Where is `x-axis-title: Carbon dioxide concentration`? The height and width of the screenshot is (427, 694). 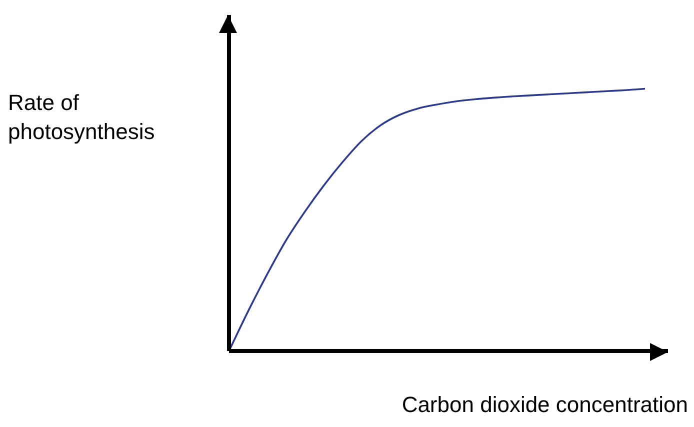
x-axis-title: Carbon dioxide concentration is located at coordinates (545, 405).